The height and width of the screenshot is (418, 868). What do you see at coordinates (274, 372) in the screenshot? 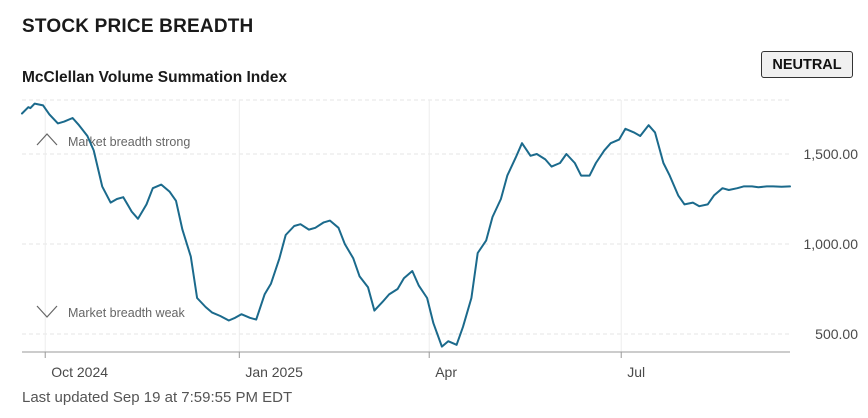
I see `x-tick-label: Jan 2025` at bounding box center [274, 372].